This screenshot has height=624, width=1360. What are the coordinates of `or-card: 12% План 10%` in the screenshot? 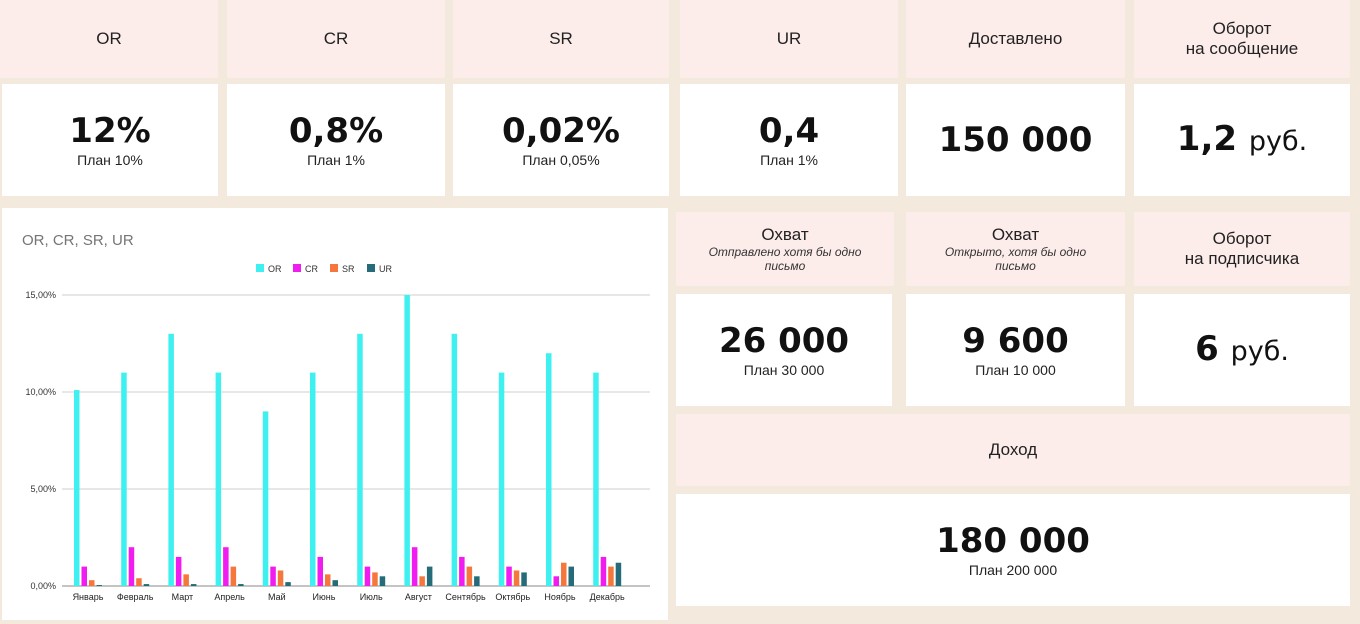 It's located at (110, 140).